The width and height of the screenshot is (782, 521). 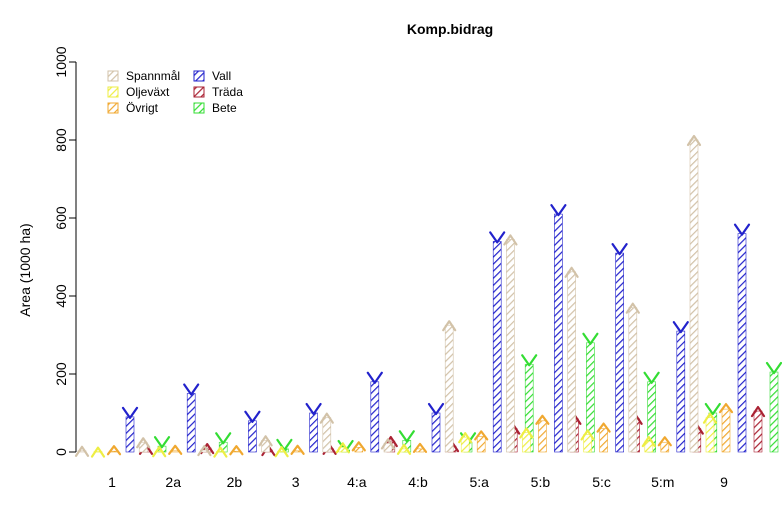 What do you see at coordinates (418, 482) in the screenshot?
I see `x-axis-tick-labels: 1 2a 2b 3 4:a 4:b 5:a 5:b 5:c 5:m 9` at bounding box center [418, 482].